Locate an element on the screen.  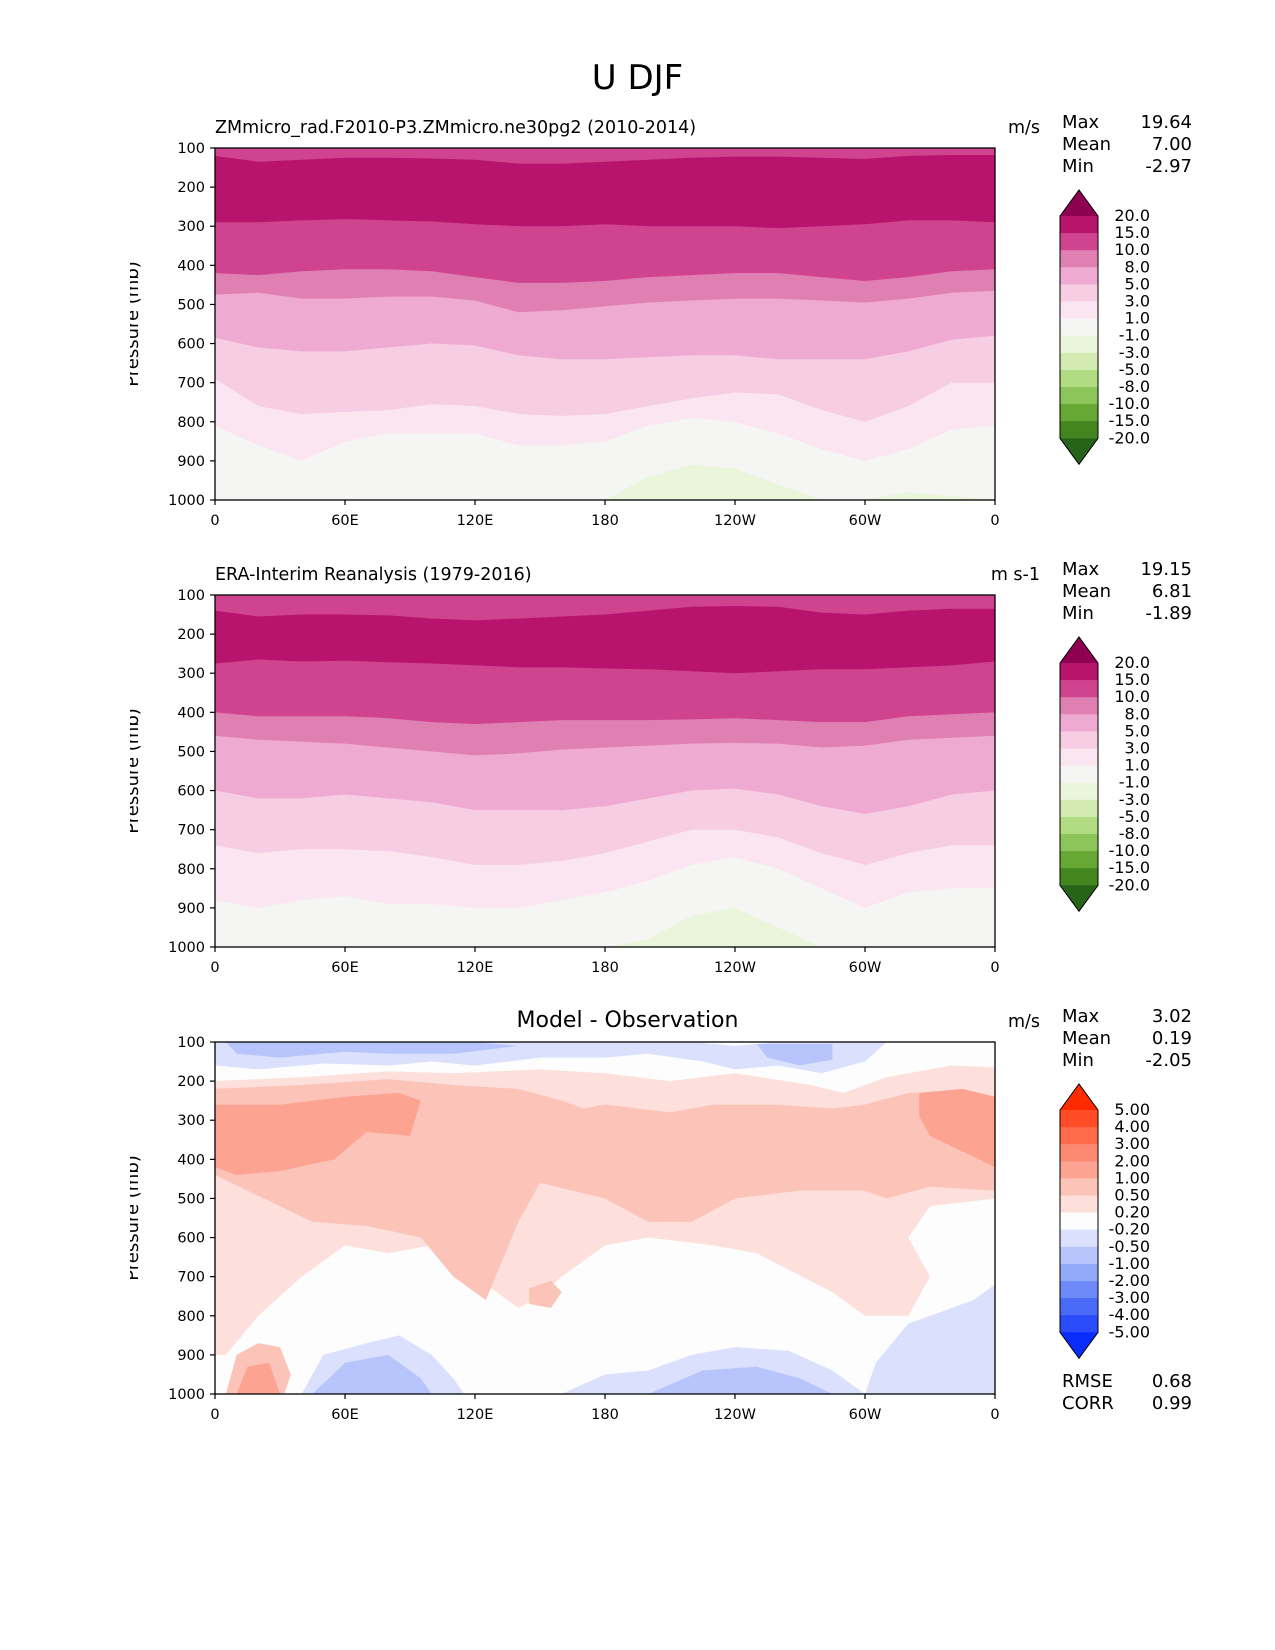
stats-box: Max 3.02 Mean 0.19 Min -2.05 is located at coordinates (1127, 1039).